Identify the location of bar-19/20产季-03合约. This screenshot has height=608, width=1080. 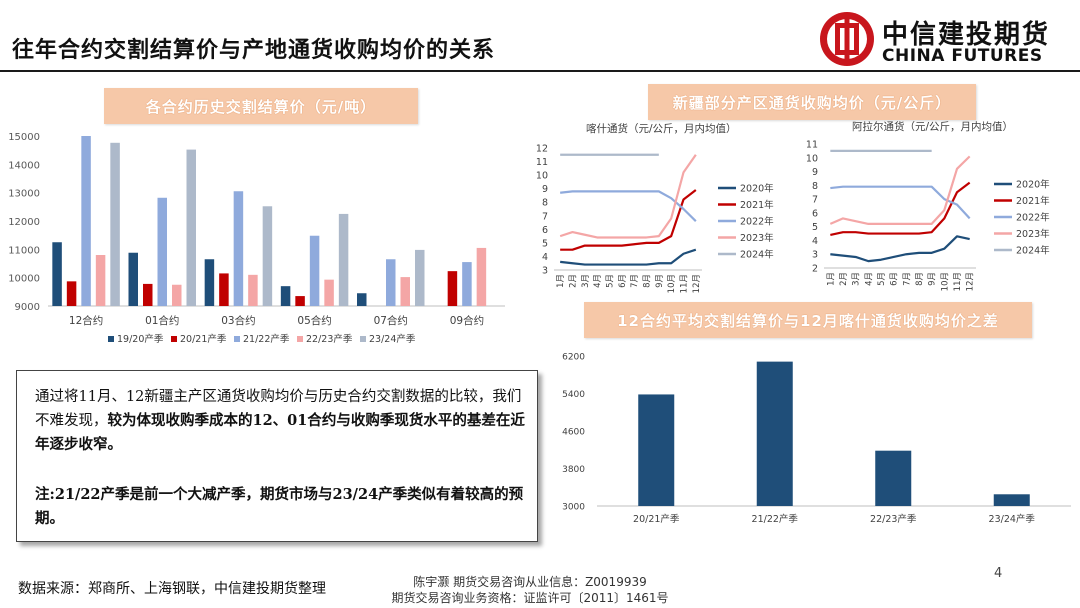
(209, 282).